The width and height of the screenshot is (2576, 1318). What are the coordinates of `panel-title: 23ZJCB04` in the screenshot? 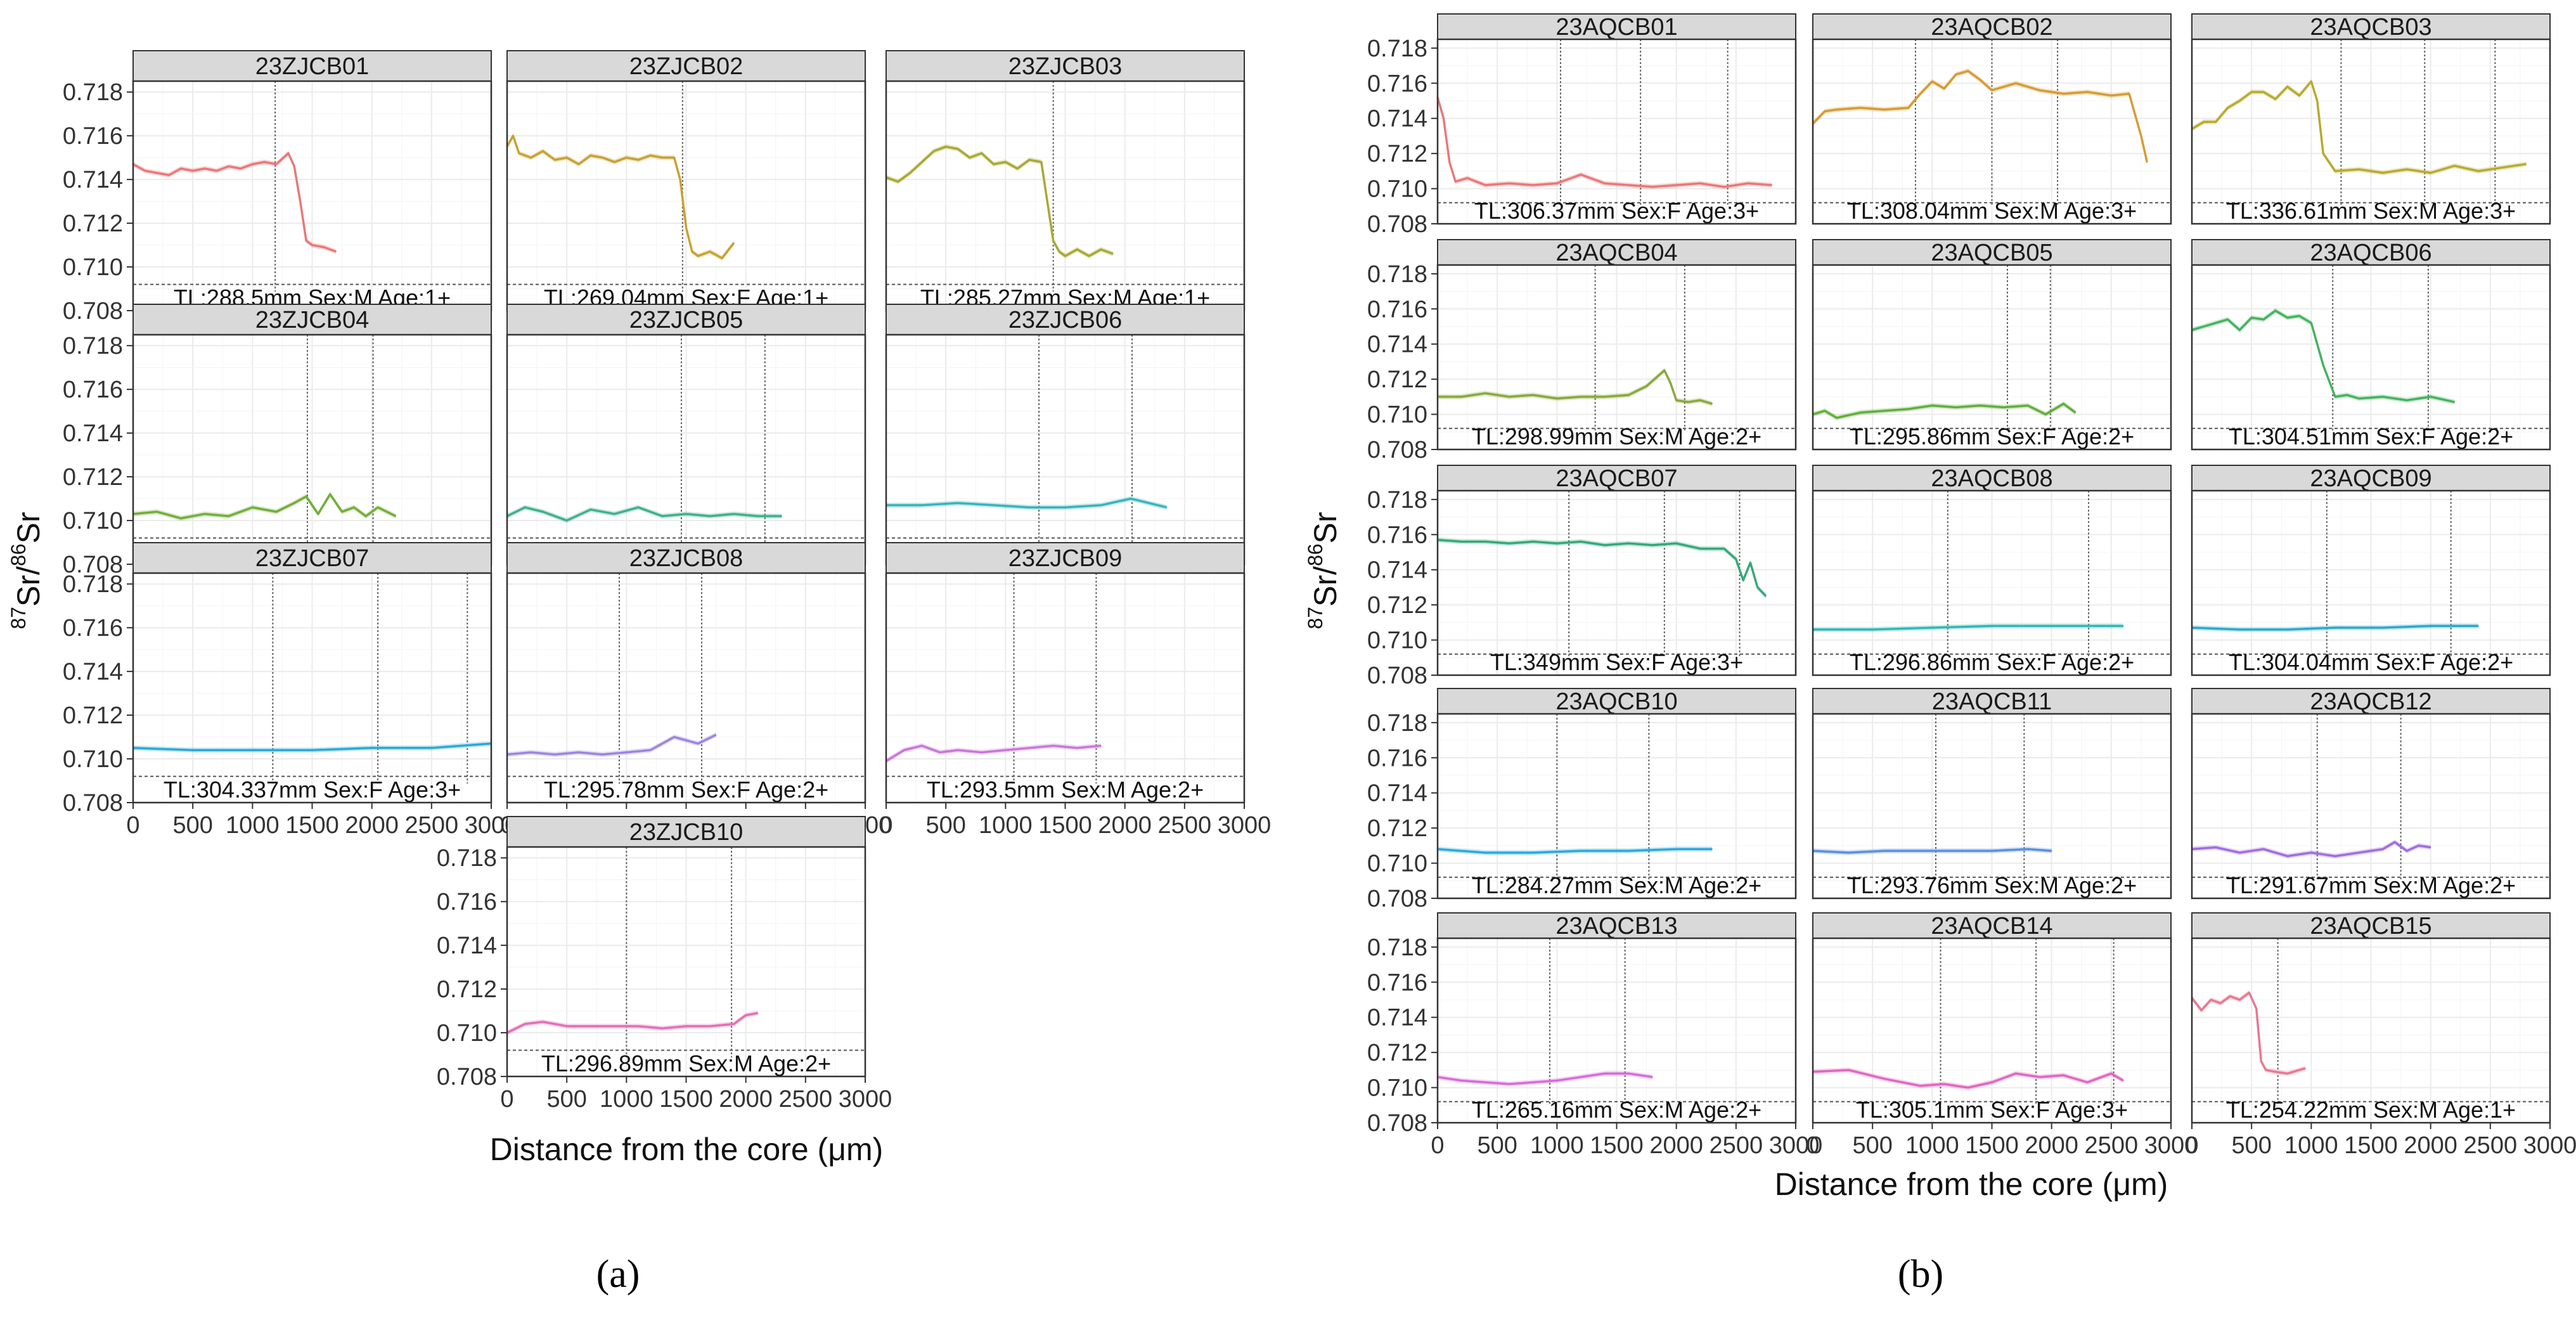 It's located at (312, 320).